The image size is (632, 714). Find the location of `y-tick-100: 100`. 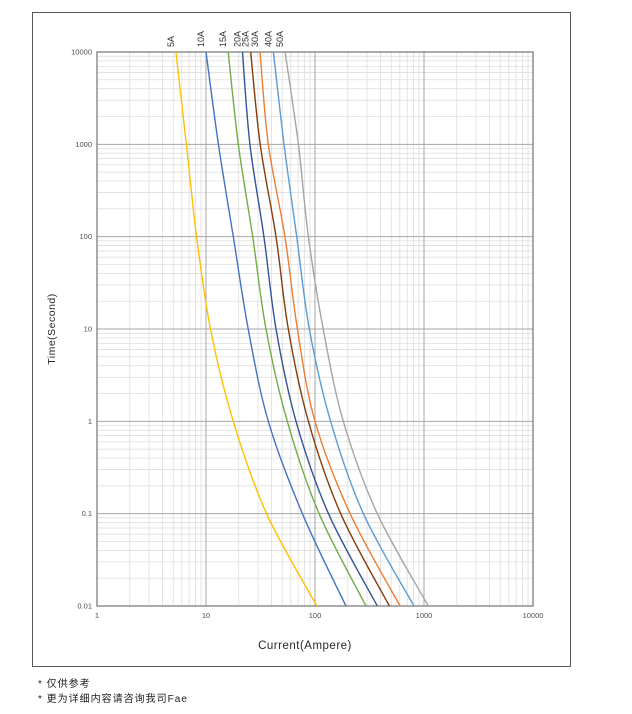

y-tick-100: 100 is located at coordinates (85, 236).